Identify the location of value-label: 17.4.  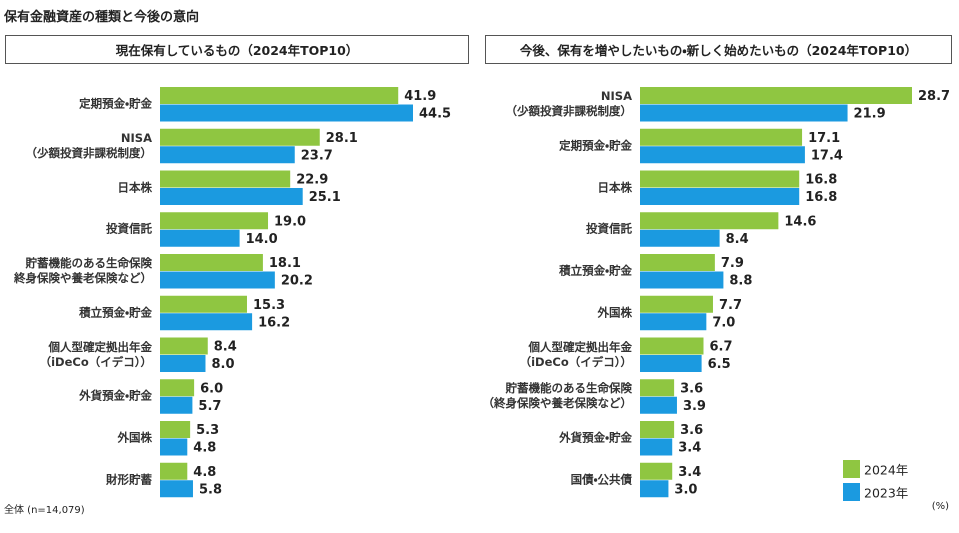
(827, 155).